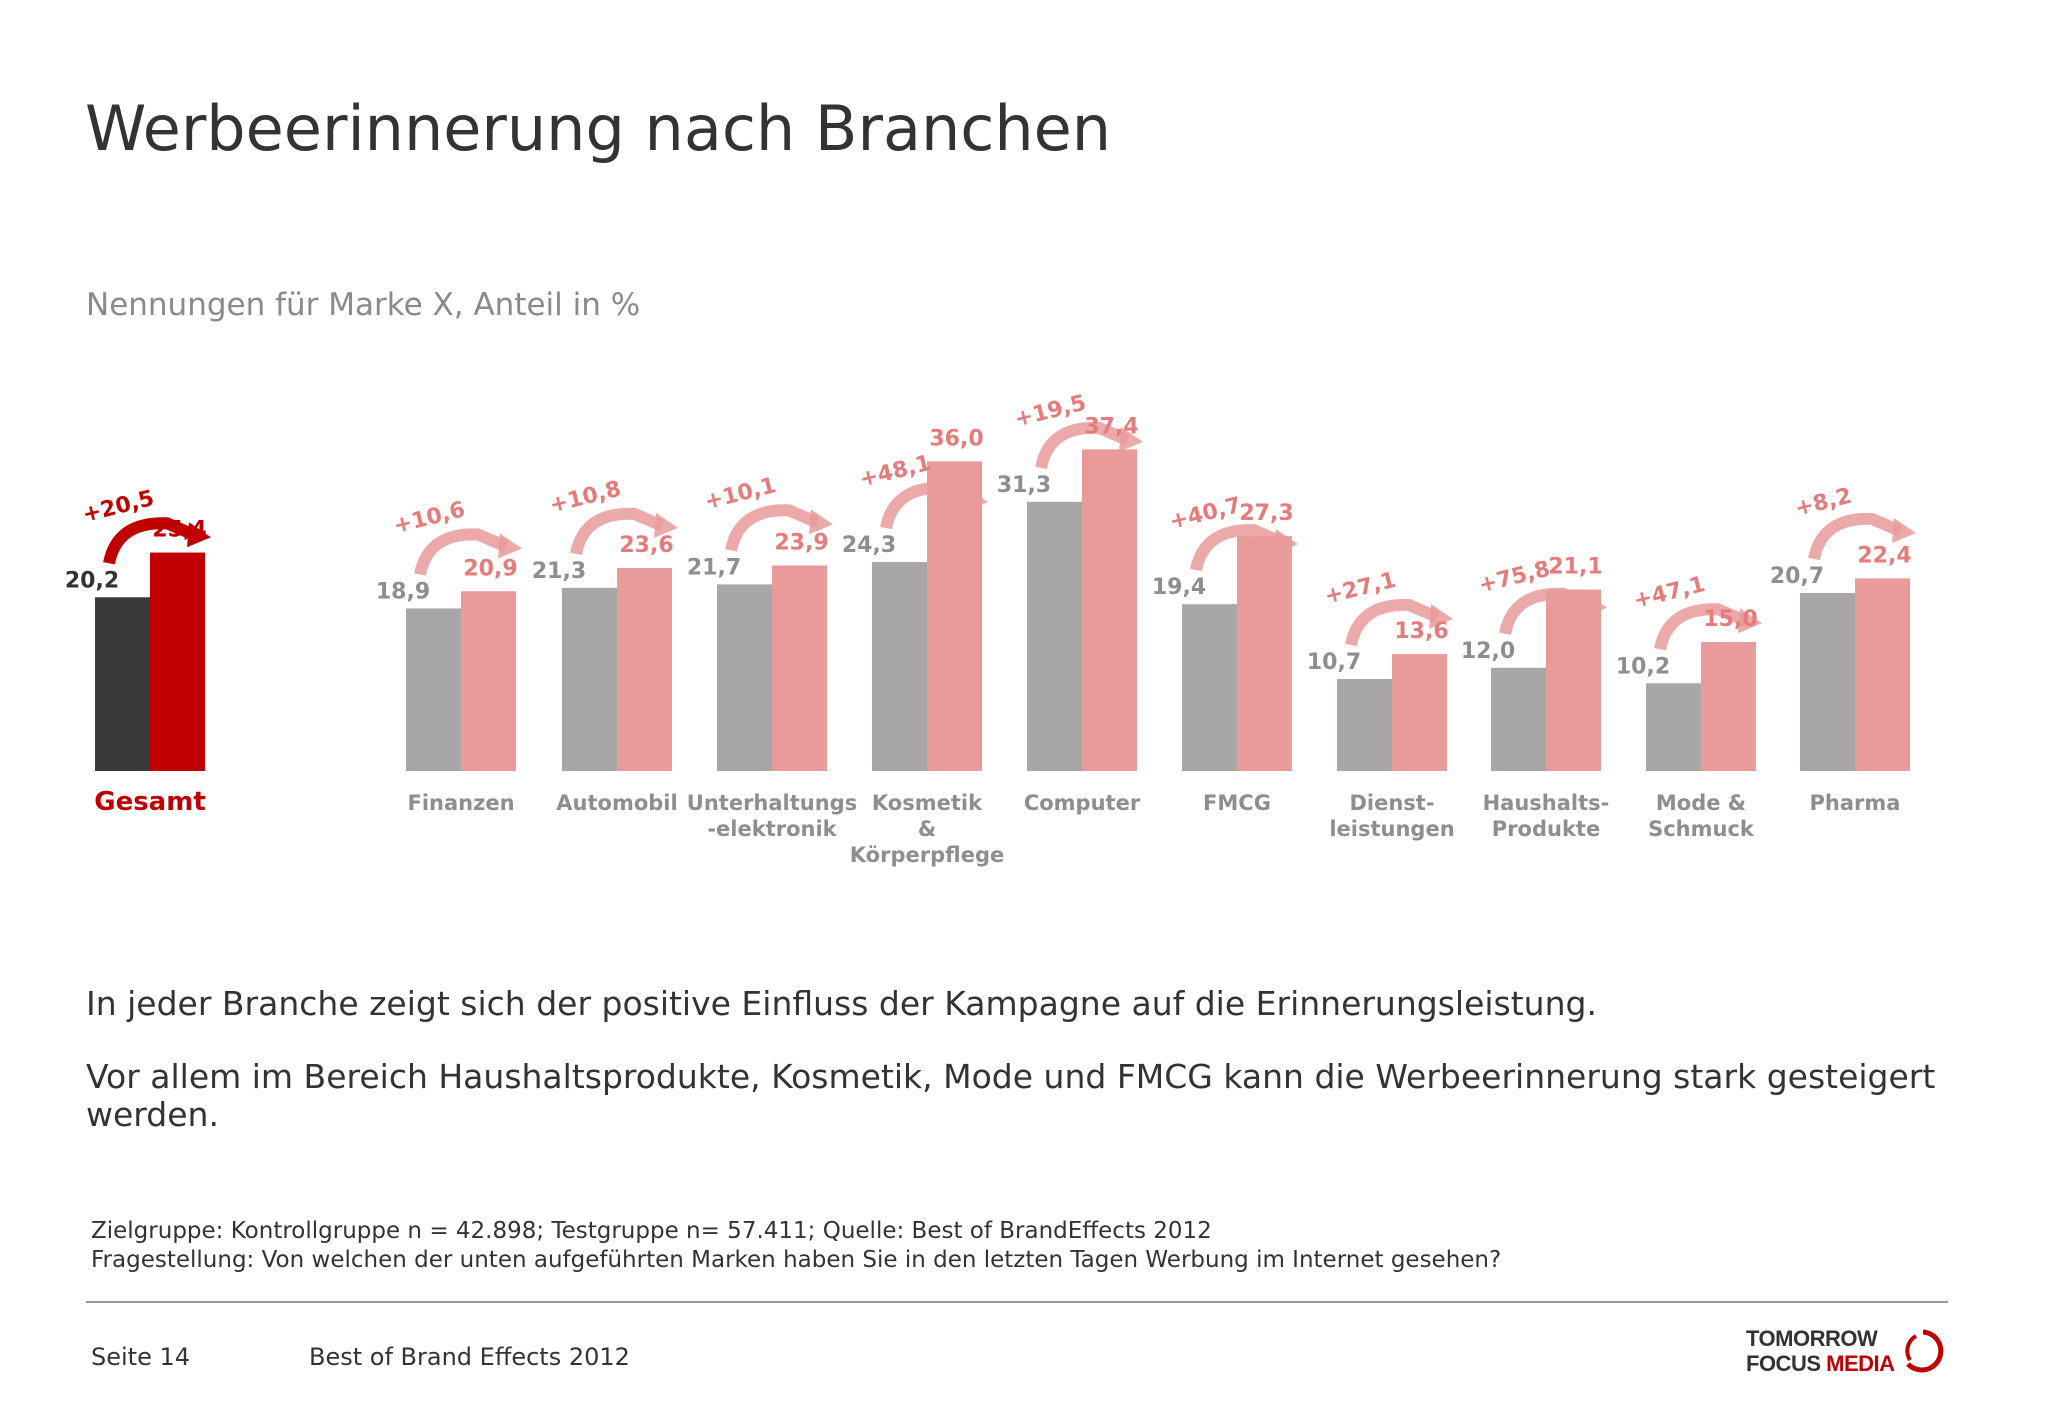  Describe the element at coordinates (1924, 1351) in the screenshot. I see `logo-mark-icon` at that location.